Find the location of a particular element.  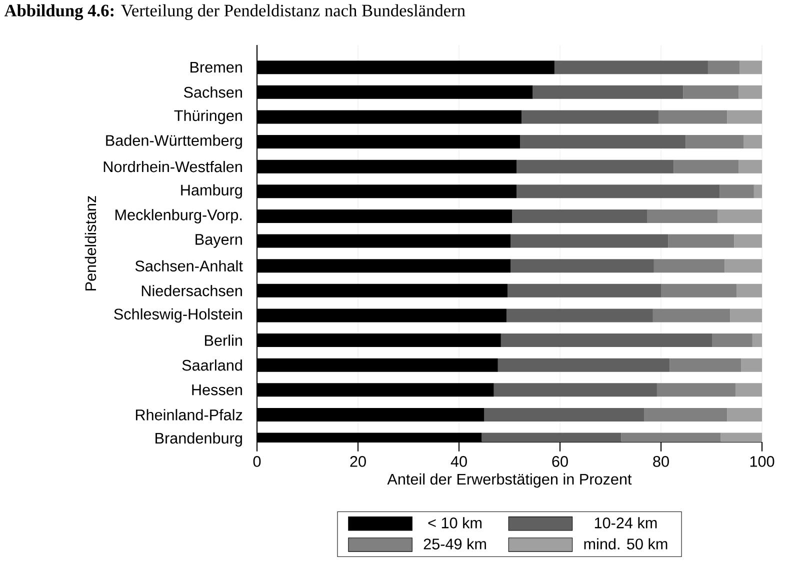

x-tick-label: 20 is located at coordinates (358, 461).